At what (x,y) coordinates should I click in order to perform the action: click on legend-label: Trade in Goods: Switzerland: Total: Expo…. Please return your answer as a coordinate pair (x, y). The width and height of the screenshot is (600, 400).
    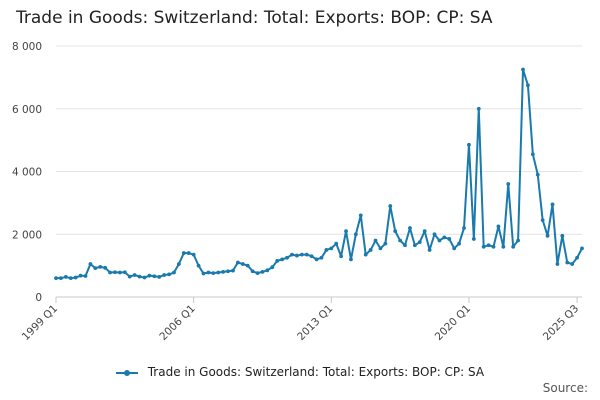
    Looking at the image, I should click on (316, 372).